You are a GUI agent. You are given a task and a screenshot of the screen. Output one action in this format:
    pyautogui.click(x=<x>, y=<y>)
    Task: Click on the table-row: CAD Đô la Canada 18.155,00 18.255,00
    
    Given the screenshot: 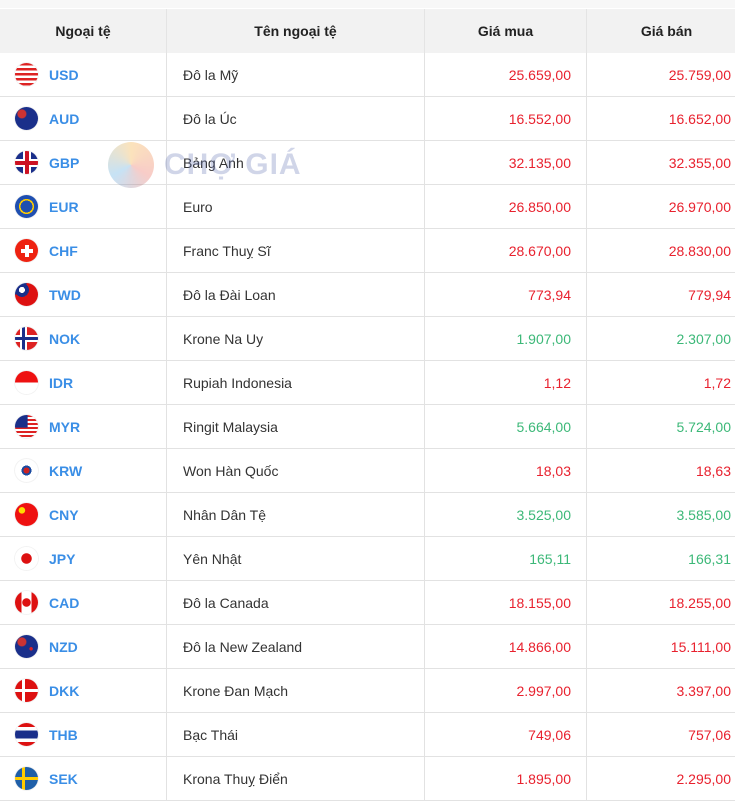 What is the action you would take?
    pyautogui.click(x=367, y=603)
    